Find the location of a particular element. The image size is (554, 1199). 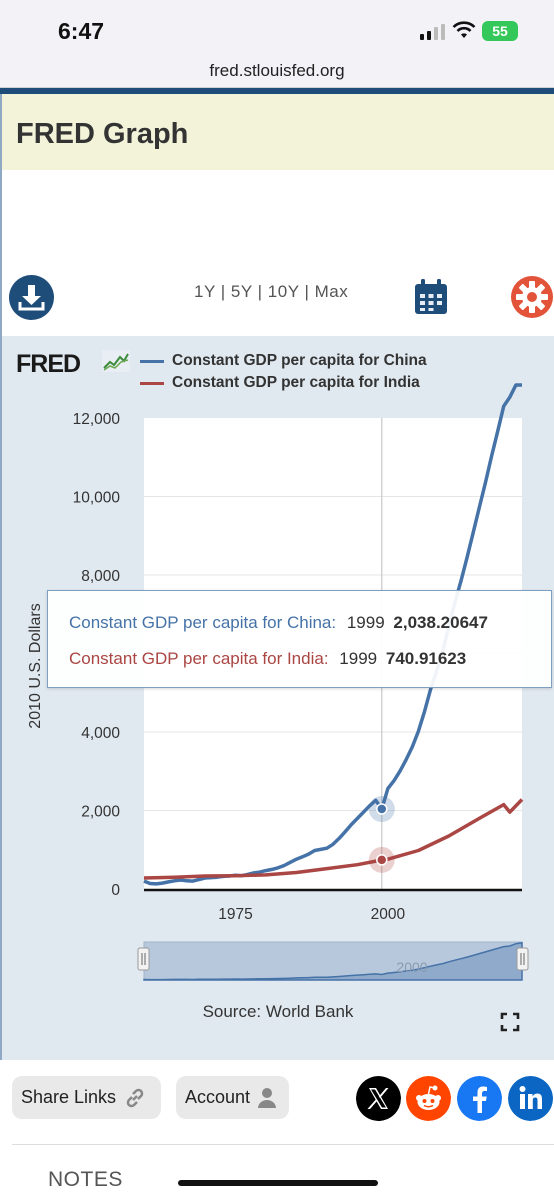

status-bar: 6:47 55 is located at coordinates (277, 29).